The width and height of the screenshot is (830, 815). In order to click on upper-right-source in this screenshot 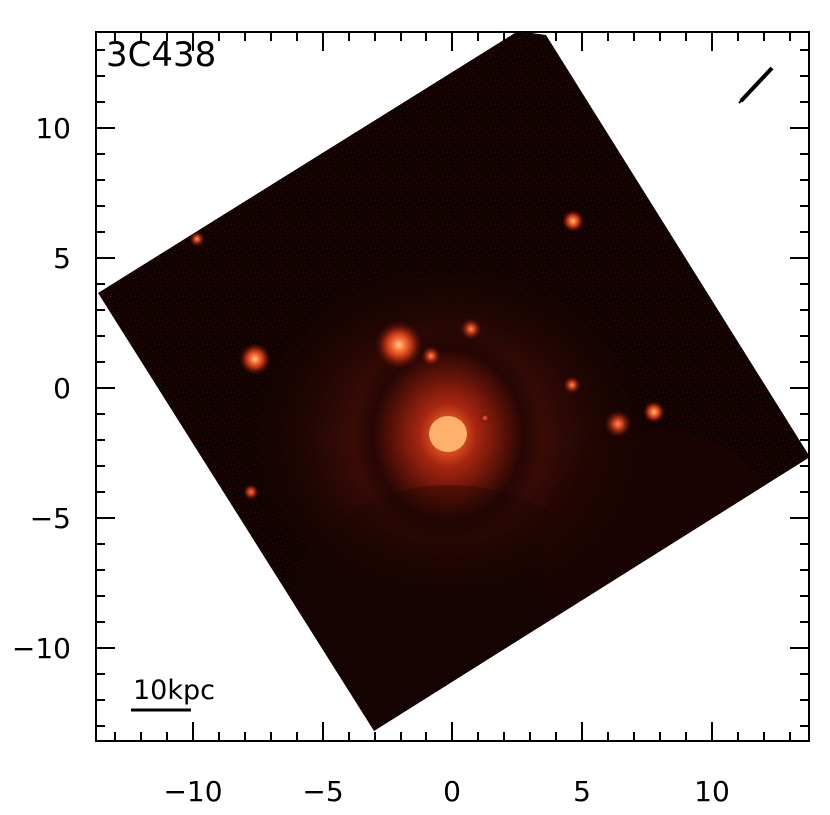, I will do `click(573, 221)`.